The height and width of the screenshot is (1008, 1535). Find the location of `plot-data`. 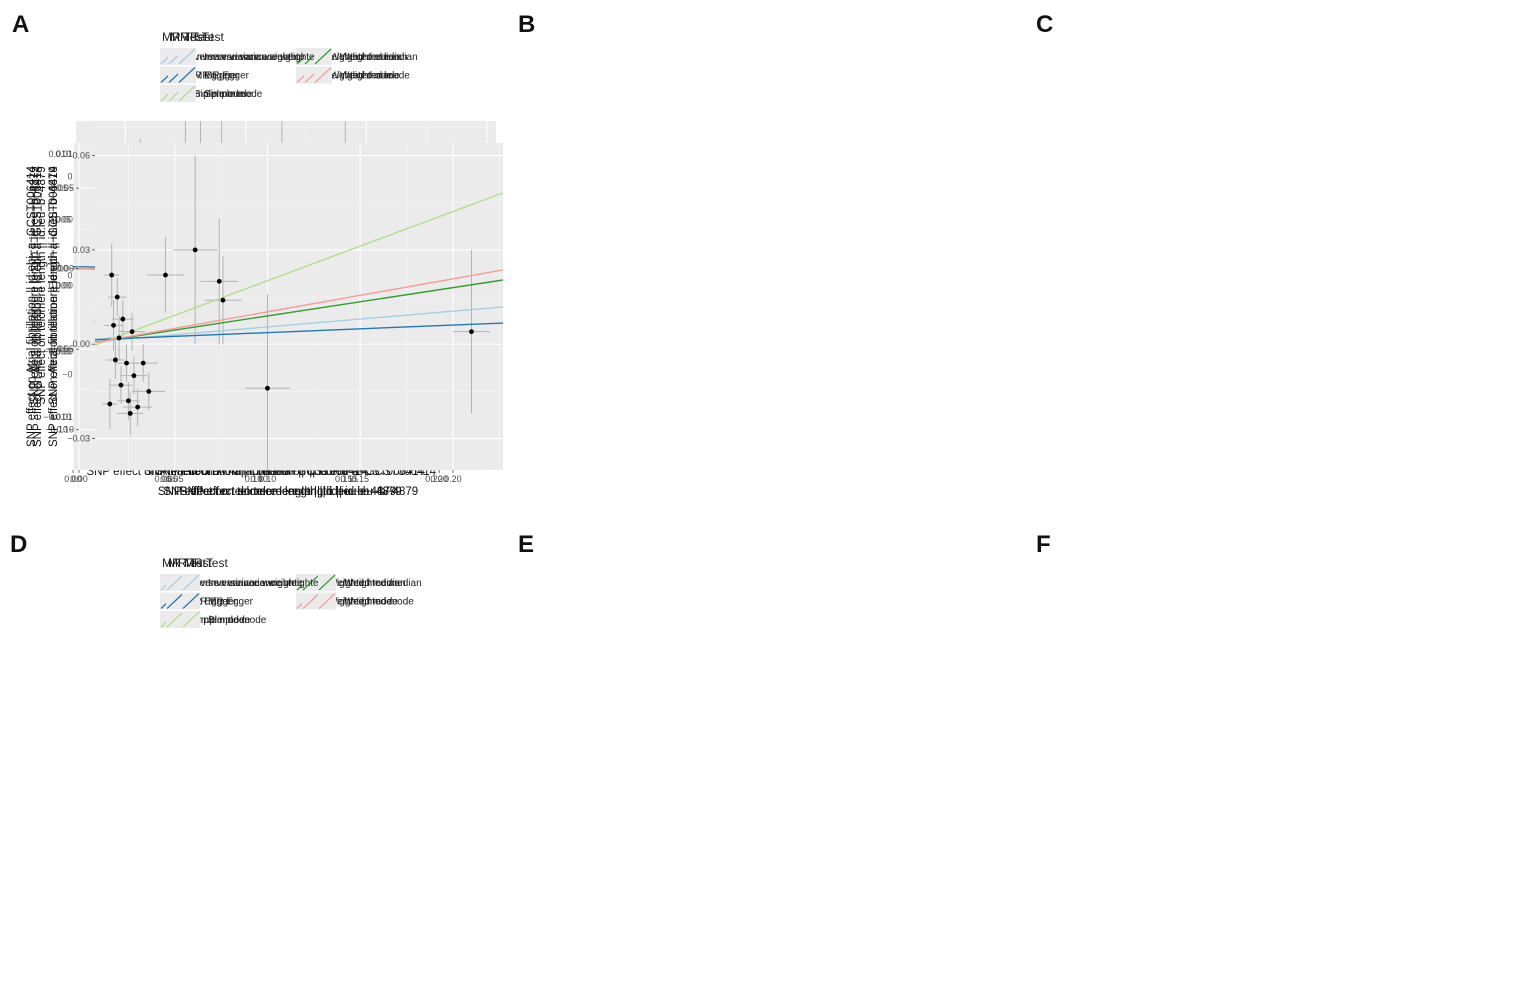

plot-data is located at coordinates (299, 312).